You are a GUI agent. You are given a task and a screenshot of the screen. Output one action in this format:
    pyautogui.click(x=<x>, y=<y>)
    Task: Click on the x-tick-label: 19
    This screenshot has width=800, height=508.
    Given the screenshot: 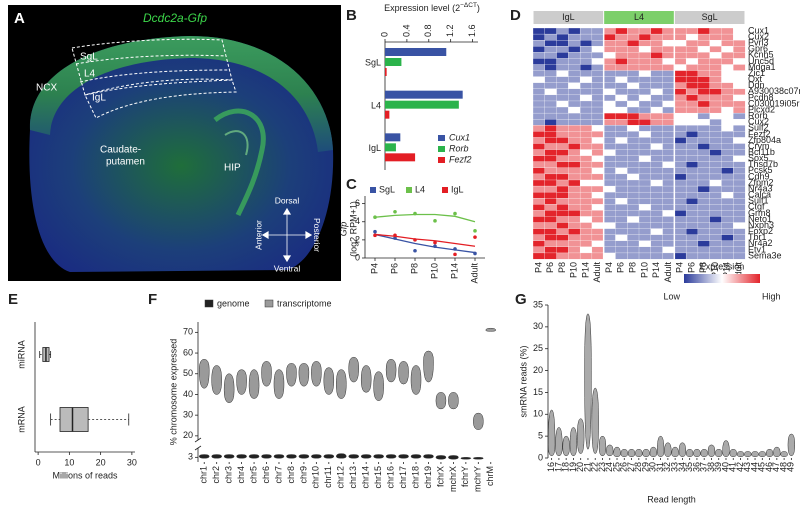 What is the action you would take?
    pyautogui.click(x=573, y=467)
    